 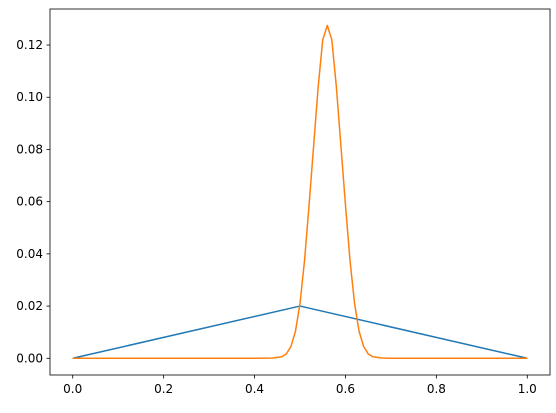 I want to click on x-tick-label: 0.2, so click(x=163, y=389).